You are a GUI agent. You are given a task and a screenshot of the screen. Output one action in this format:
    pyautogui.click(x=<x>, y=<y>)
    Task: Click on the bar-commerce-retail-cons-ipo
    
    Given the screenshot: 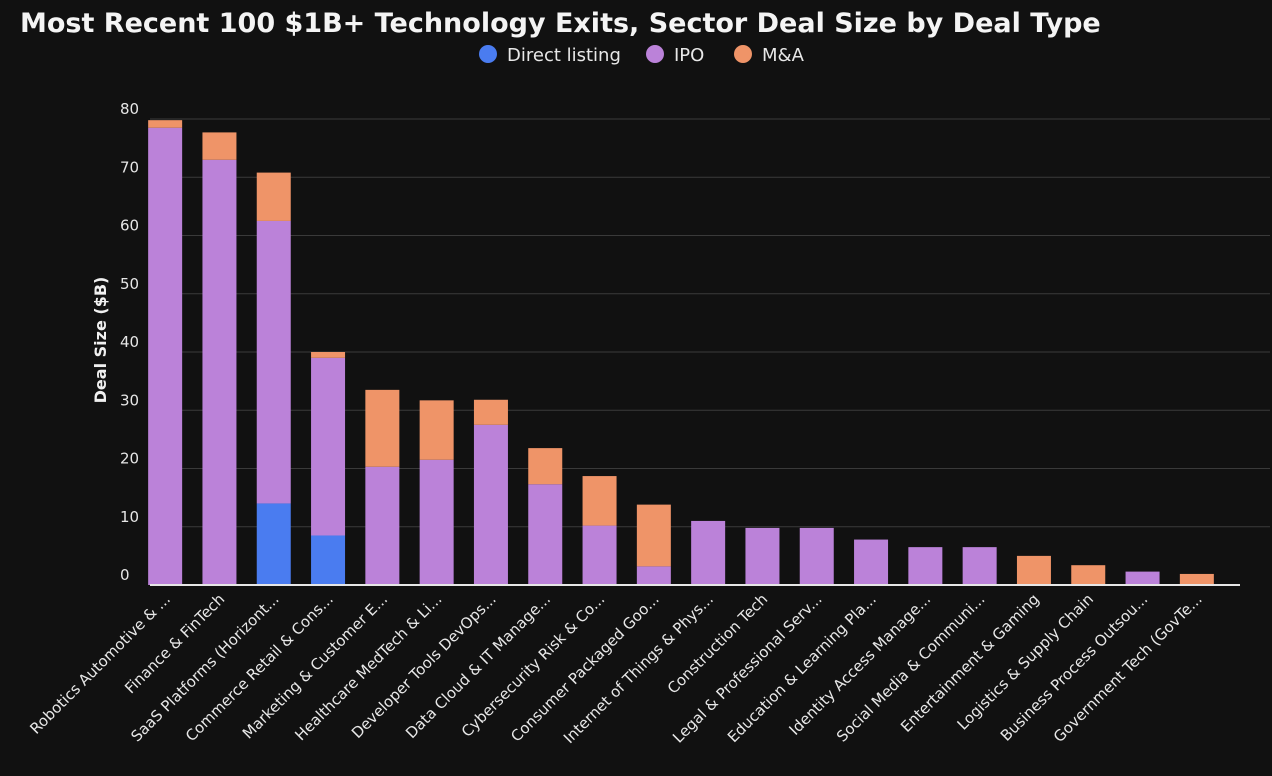 What is the action you would take?
    pyautogui.click(x=328, y=446)
    